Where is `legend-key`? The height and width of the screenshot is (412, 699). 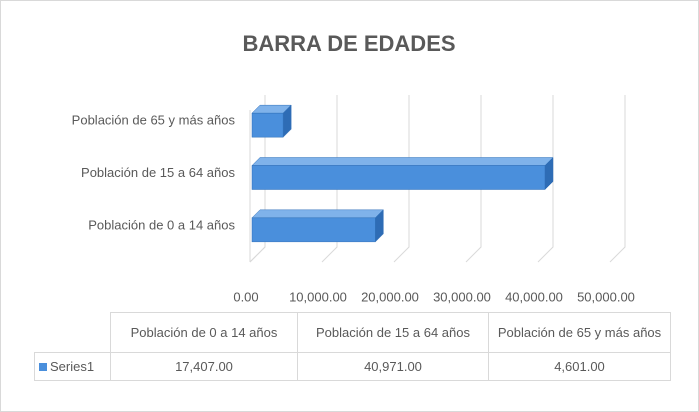 legend-key is located at coordinates (43, 366).